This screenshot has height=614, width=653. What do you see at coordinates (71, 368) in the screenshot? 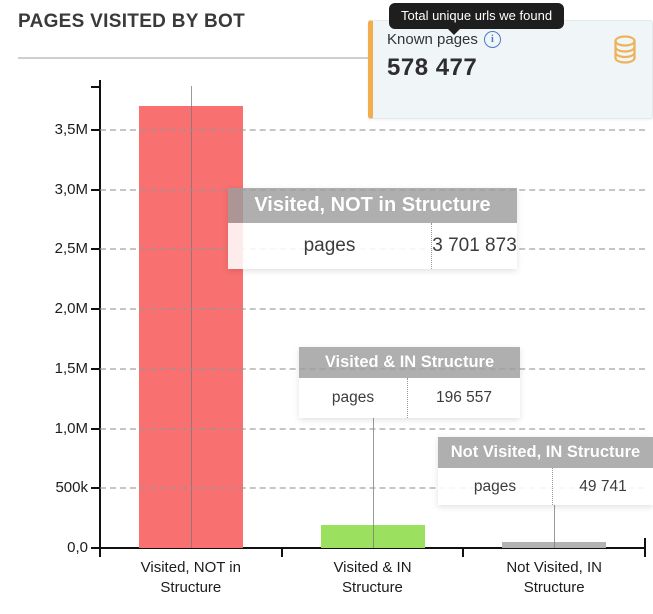
I see `y-axis-label: 1,5M` at bounding box center [71, 368].